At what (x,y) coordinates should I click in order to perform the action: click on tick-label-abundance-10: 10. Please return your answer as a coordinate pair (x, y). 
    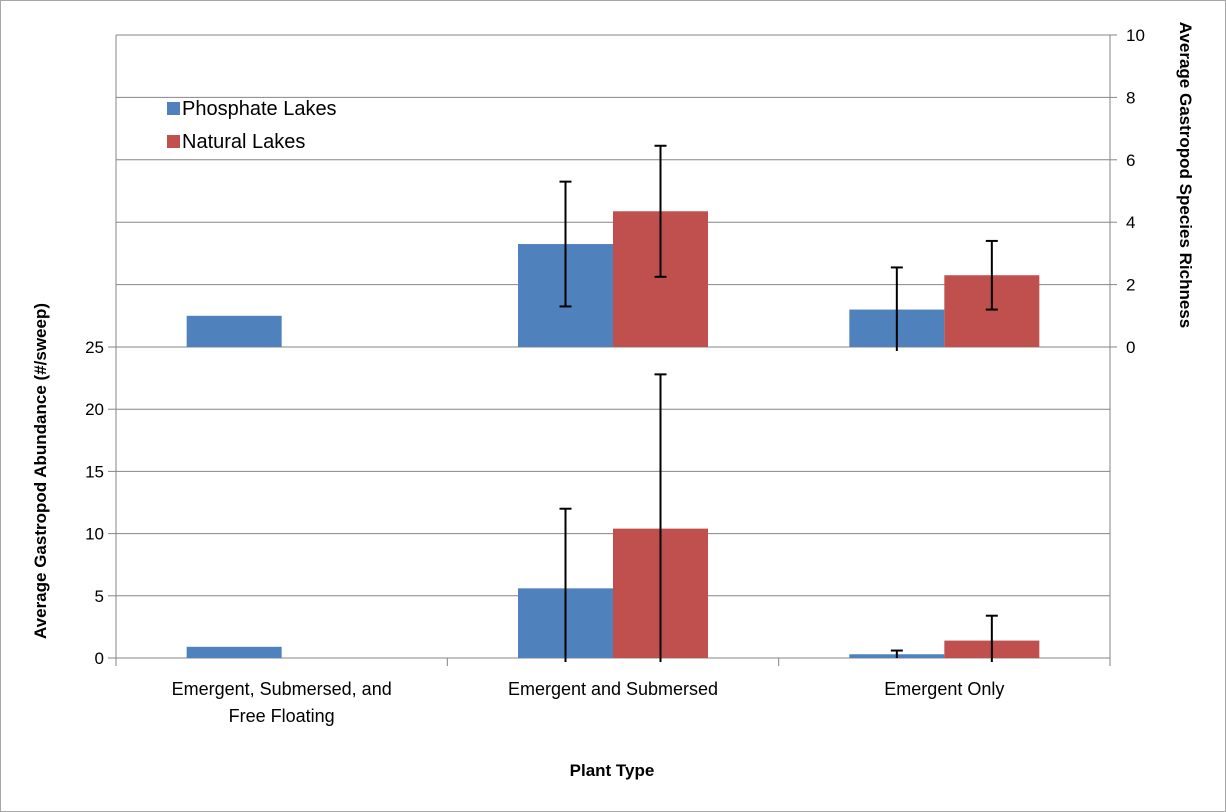
    Looking at the image, I should click on (94, 534).